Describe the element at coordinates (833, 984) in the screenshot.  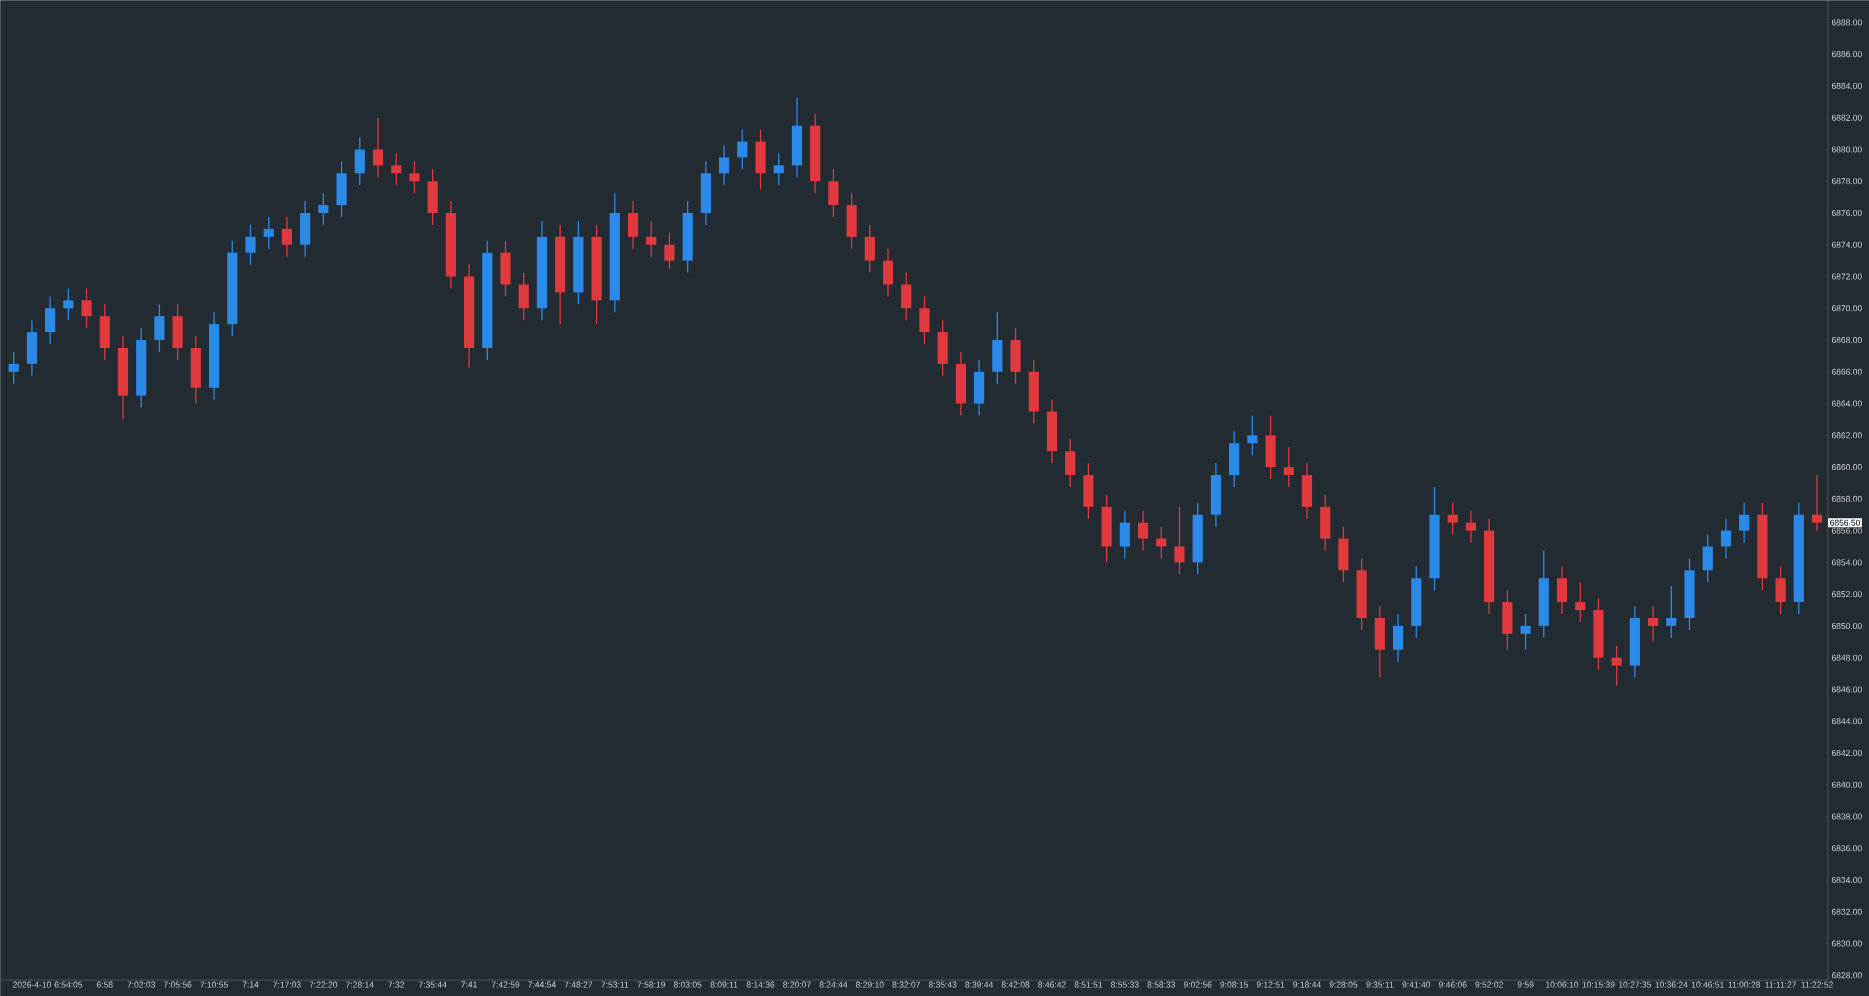
I see `x-tick-label: 8:24:44` at that location.